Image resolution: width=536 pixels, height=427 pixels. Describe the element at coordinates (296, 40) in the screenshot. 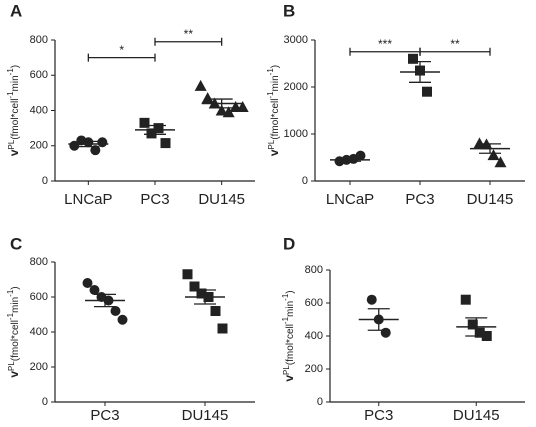

I see `y-tick-label: 3000` at that location.